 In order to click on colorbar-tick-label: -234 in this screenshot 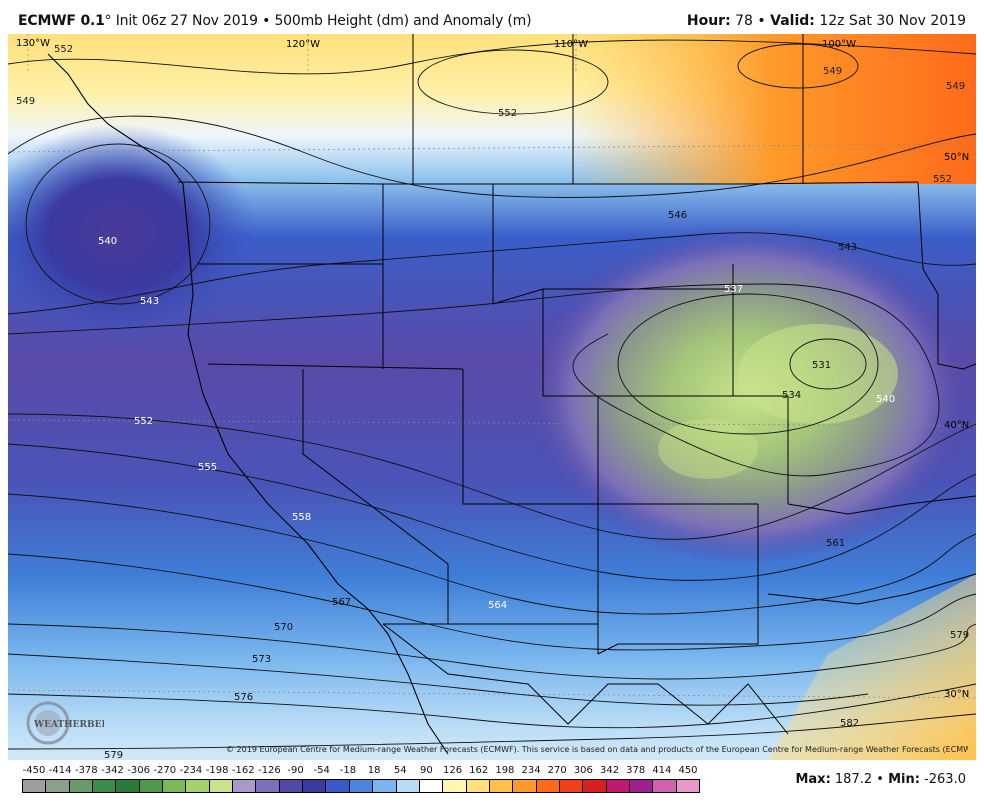, I will do `click(191, 770)`.